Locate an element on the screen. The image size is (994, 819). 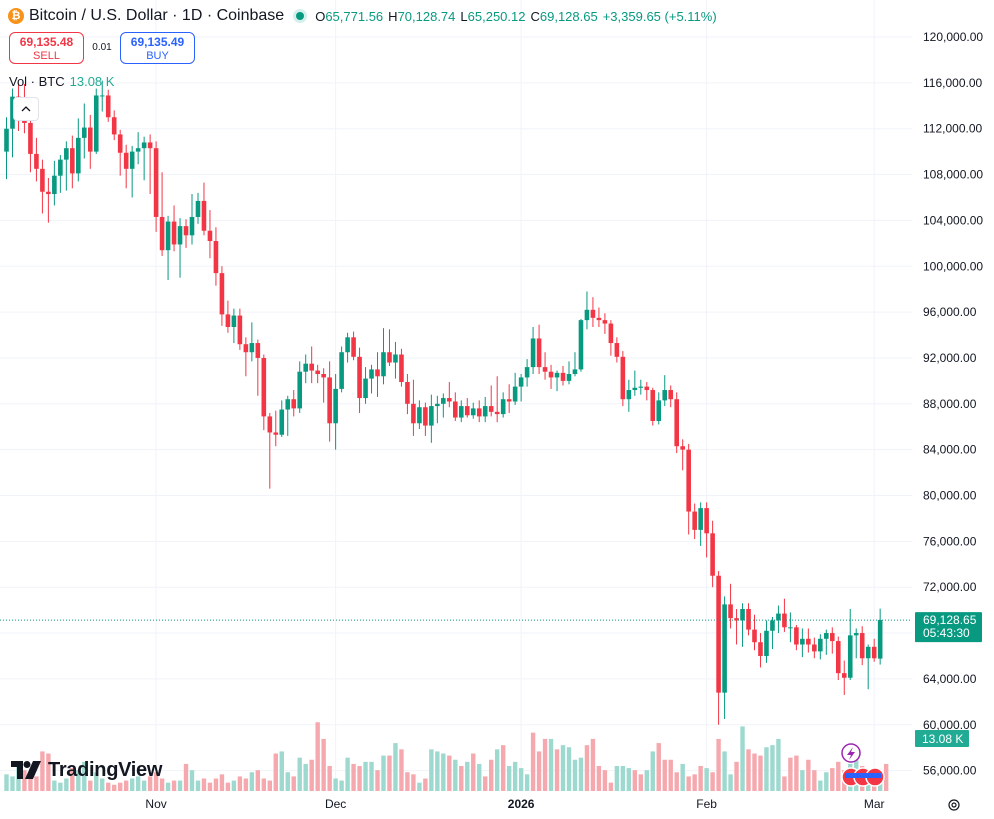
y-tick-label: 108,000.00 is located at coordinates (953, 175).